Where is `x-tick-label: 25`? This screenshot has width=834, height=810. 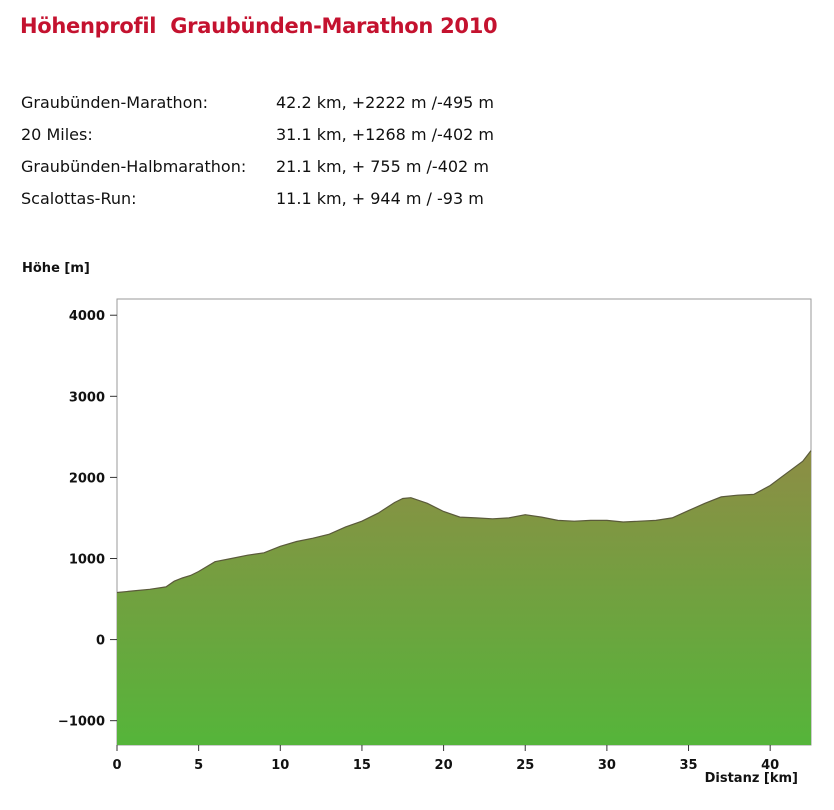 x-tick-label: 25 is located at coordinates (525, 765).